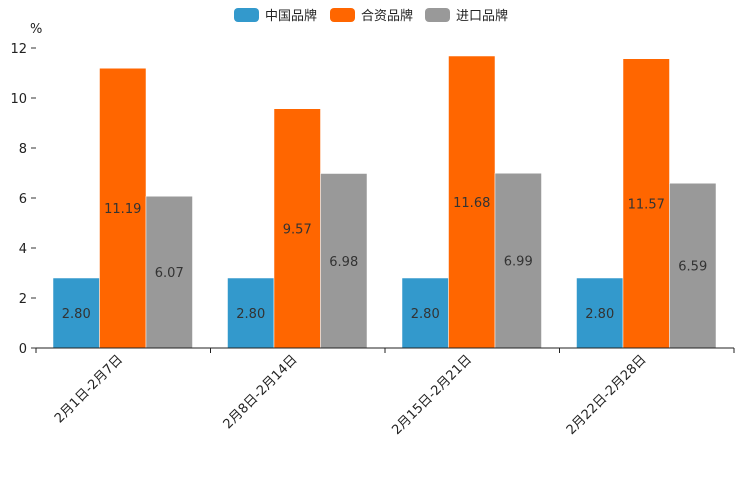 The width and height of the screenshot is (744, 496). What do you see at coordinates (23, 249) in the screenshot?
I see `y-tick-label-4: 4` at bounding box center [23, 249].